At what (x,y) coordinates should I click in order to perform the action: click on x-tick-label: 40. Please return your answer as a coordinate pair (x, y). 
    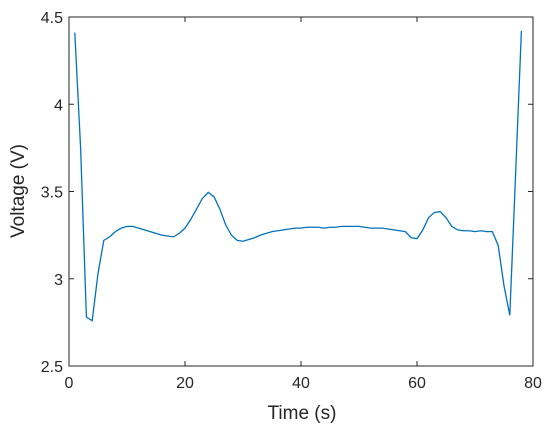
    Looking at the image, I should click on (301, 383).